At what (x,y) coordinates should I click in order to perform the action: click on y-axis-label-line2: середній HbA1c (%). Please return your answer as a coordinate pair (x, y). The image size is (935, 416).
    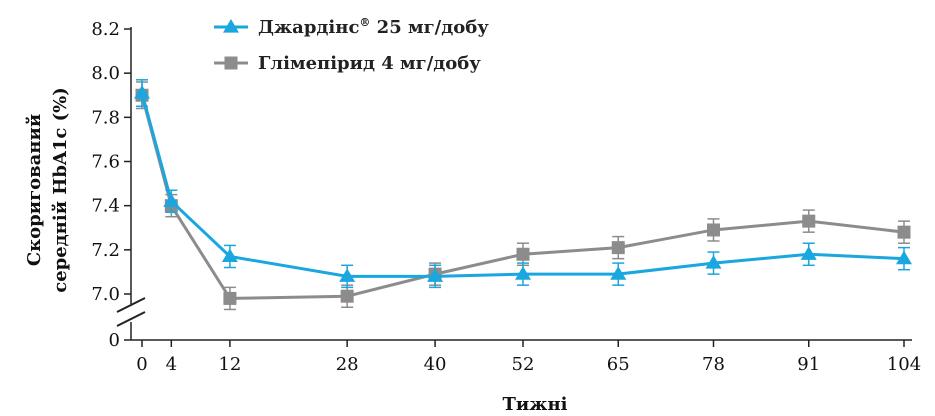
    Looking at the image, I should click on (60, 190).